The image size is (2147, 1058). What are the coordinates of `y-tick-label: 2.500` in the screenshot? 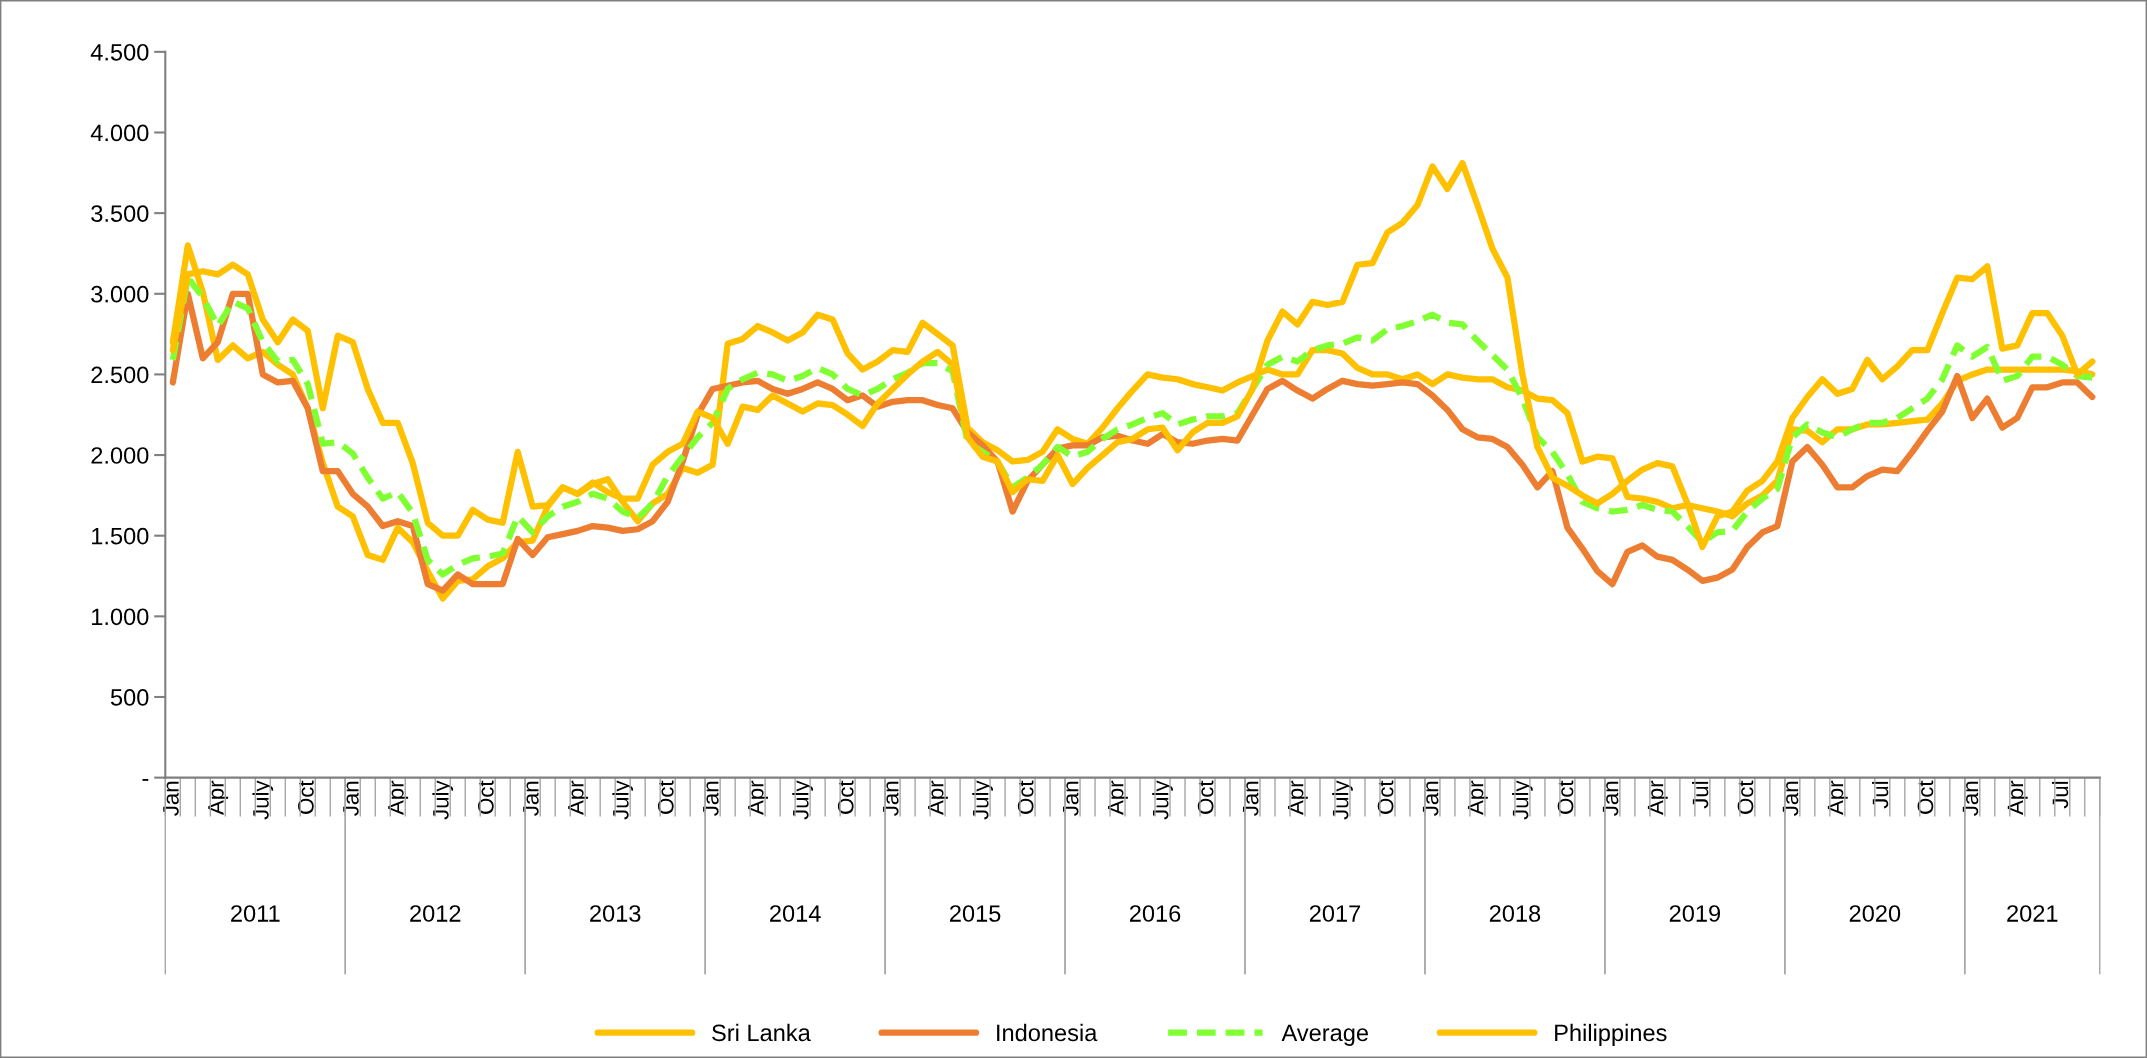 It's located at (120, 375).